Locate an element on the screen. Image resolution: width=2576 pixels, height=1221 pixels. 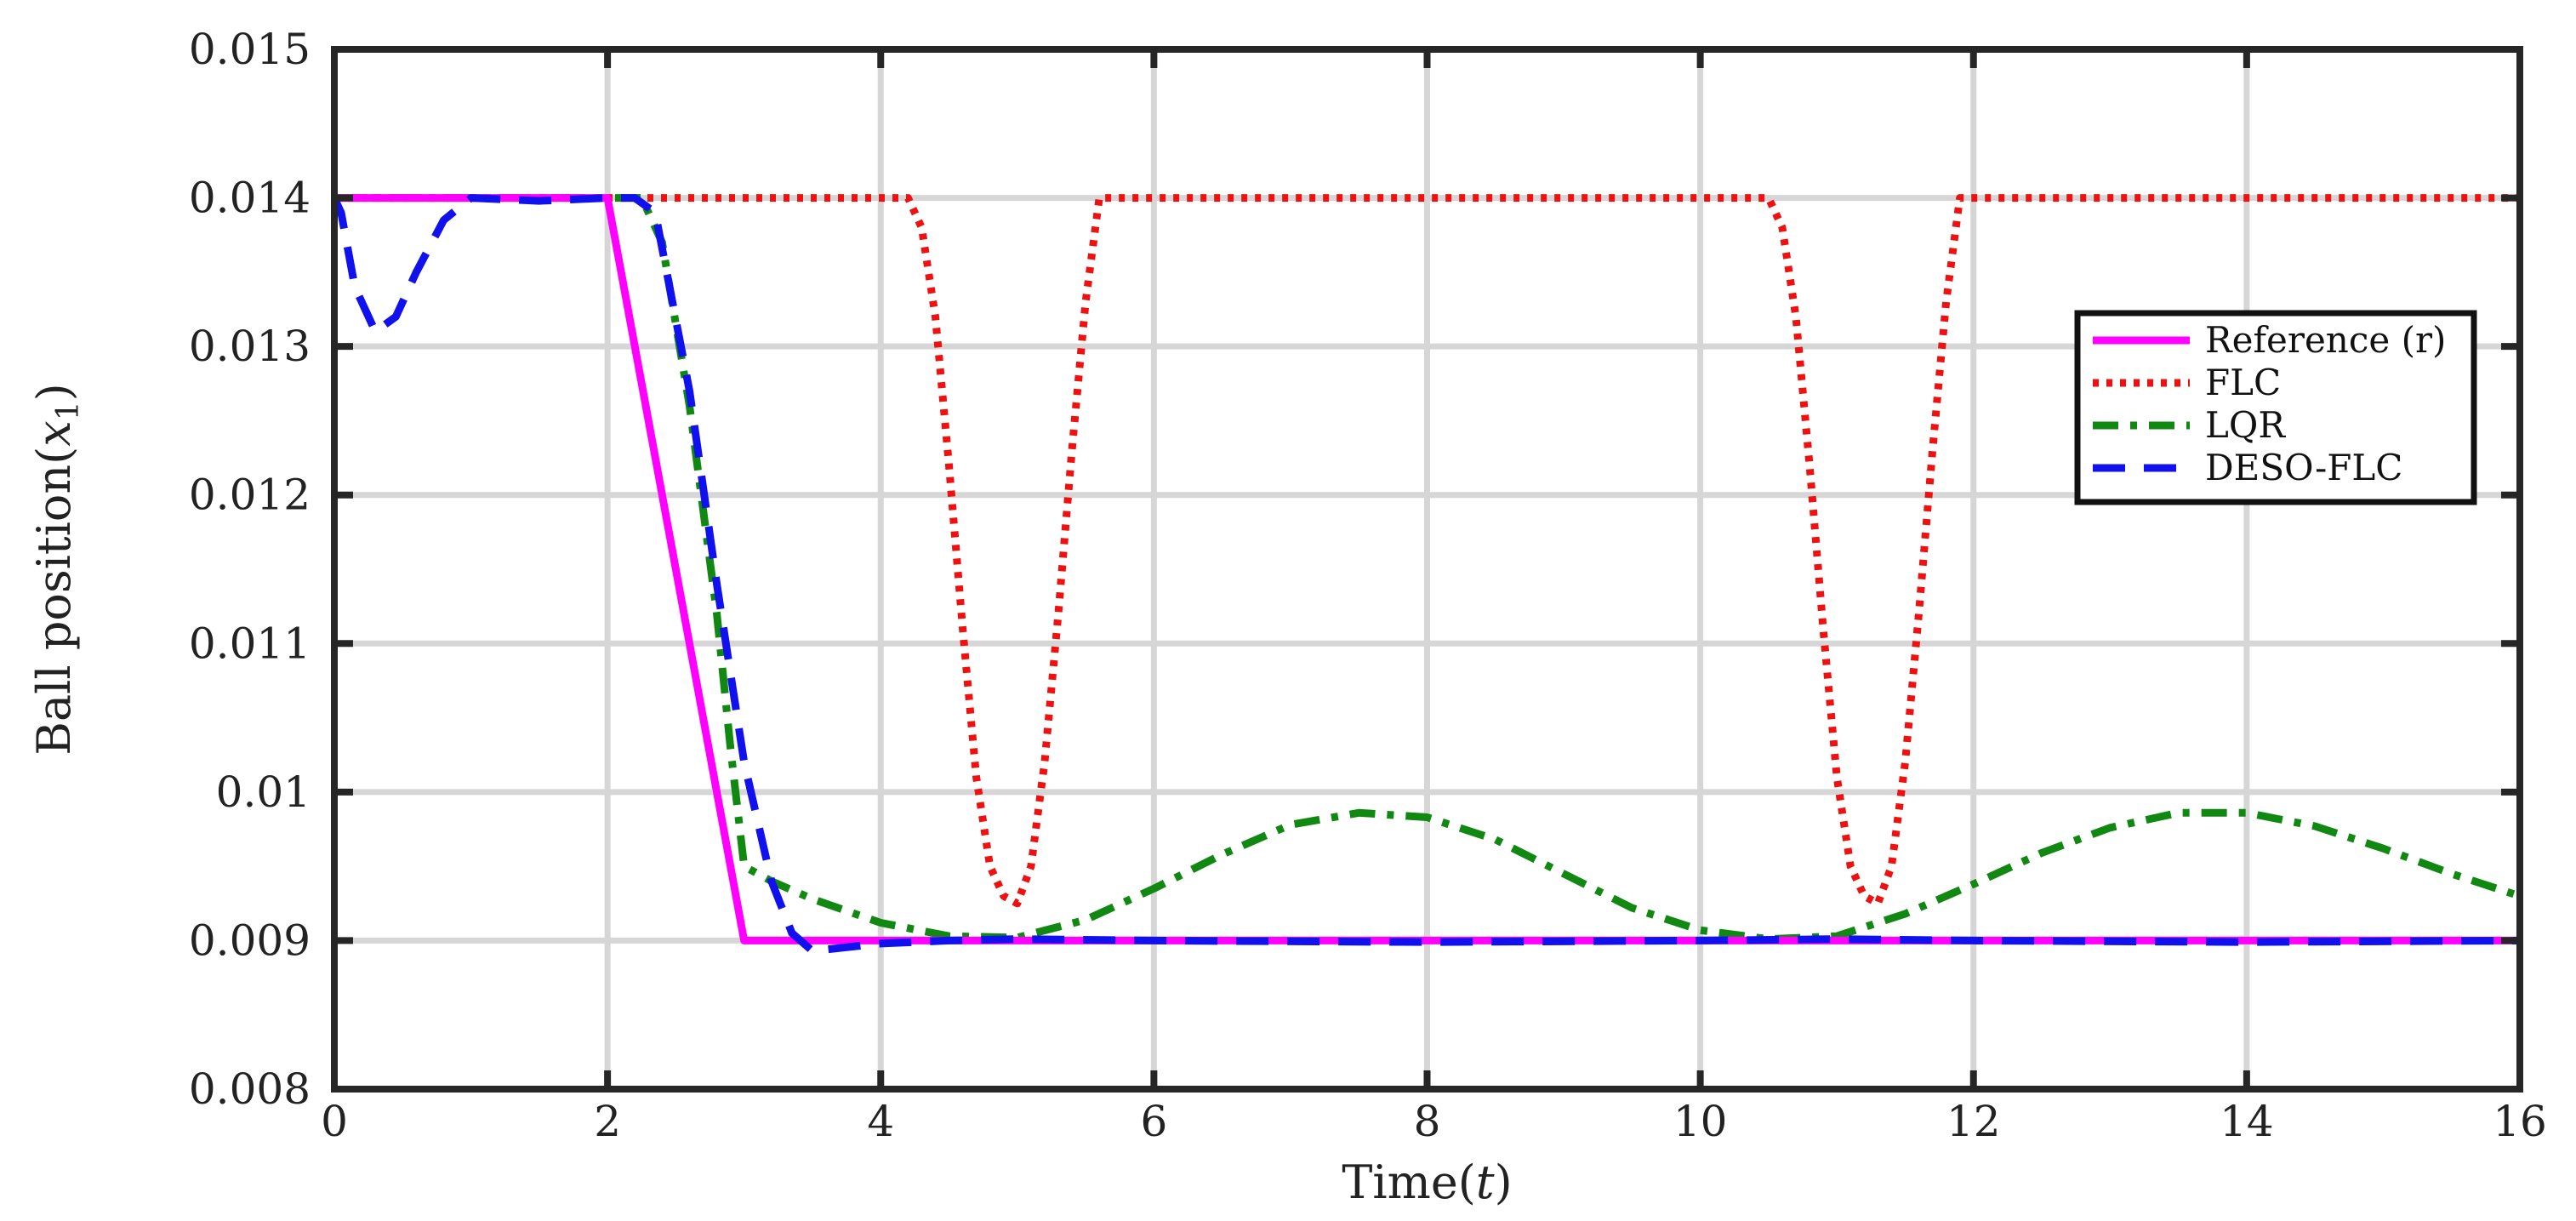
y-tick-label: 0.015 is located at coordinates (250, 49).